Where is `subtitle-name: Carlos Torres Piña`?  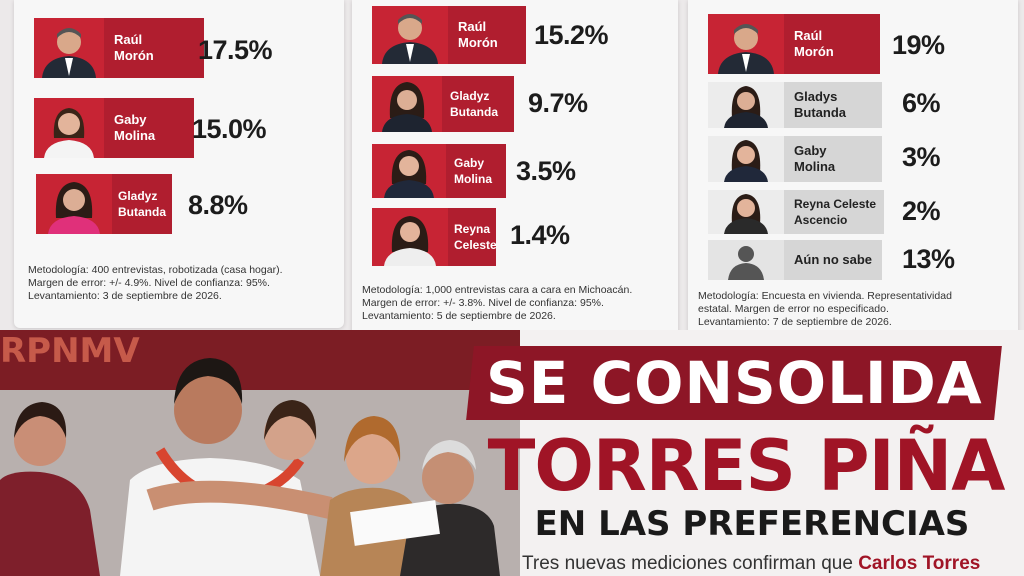
subtitle-name: Carlos Torres Piña is located at coordinates (919, 563).